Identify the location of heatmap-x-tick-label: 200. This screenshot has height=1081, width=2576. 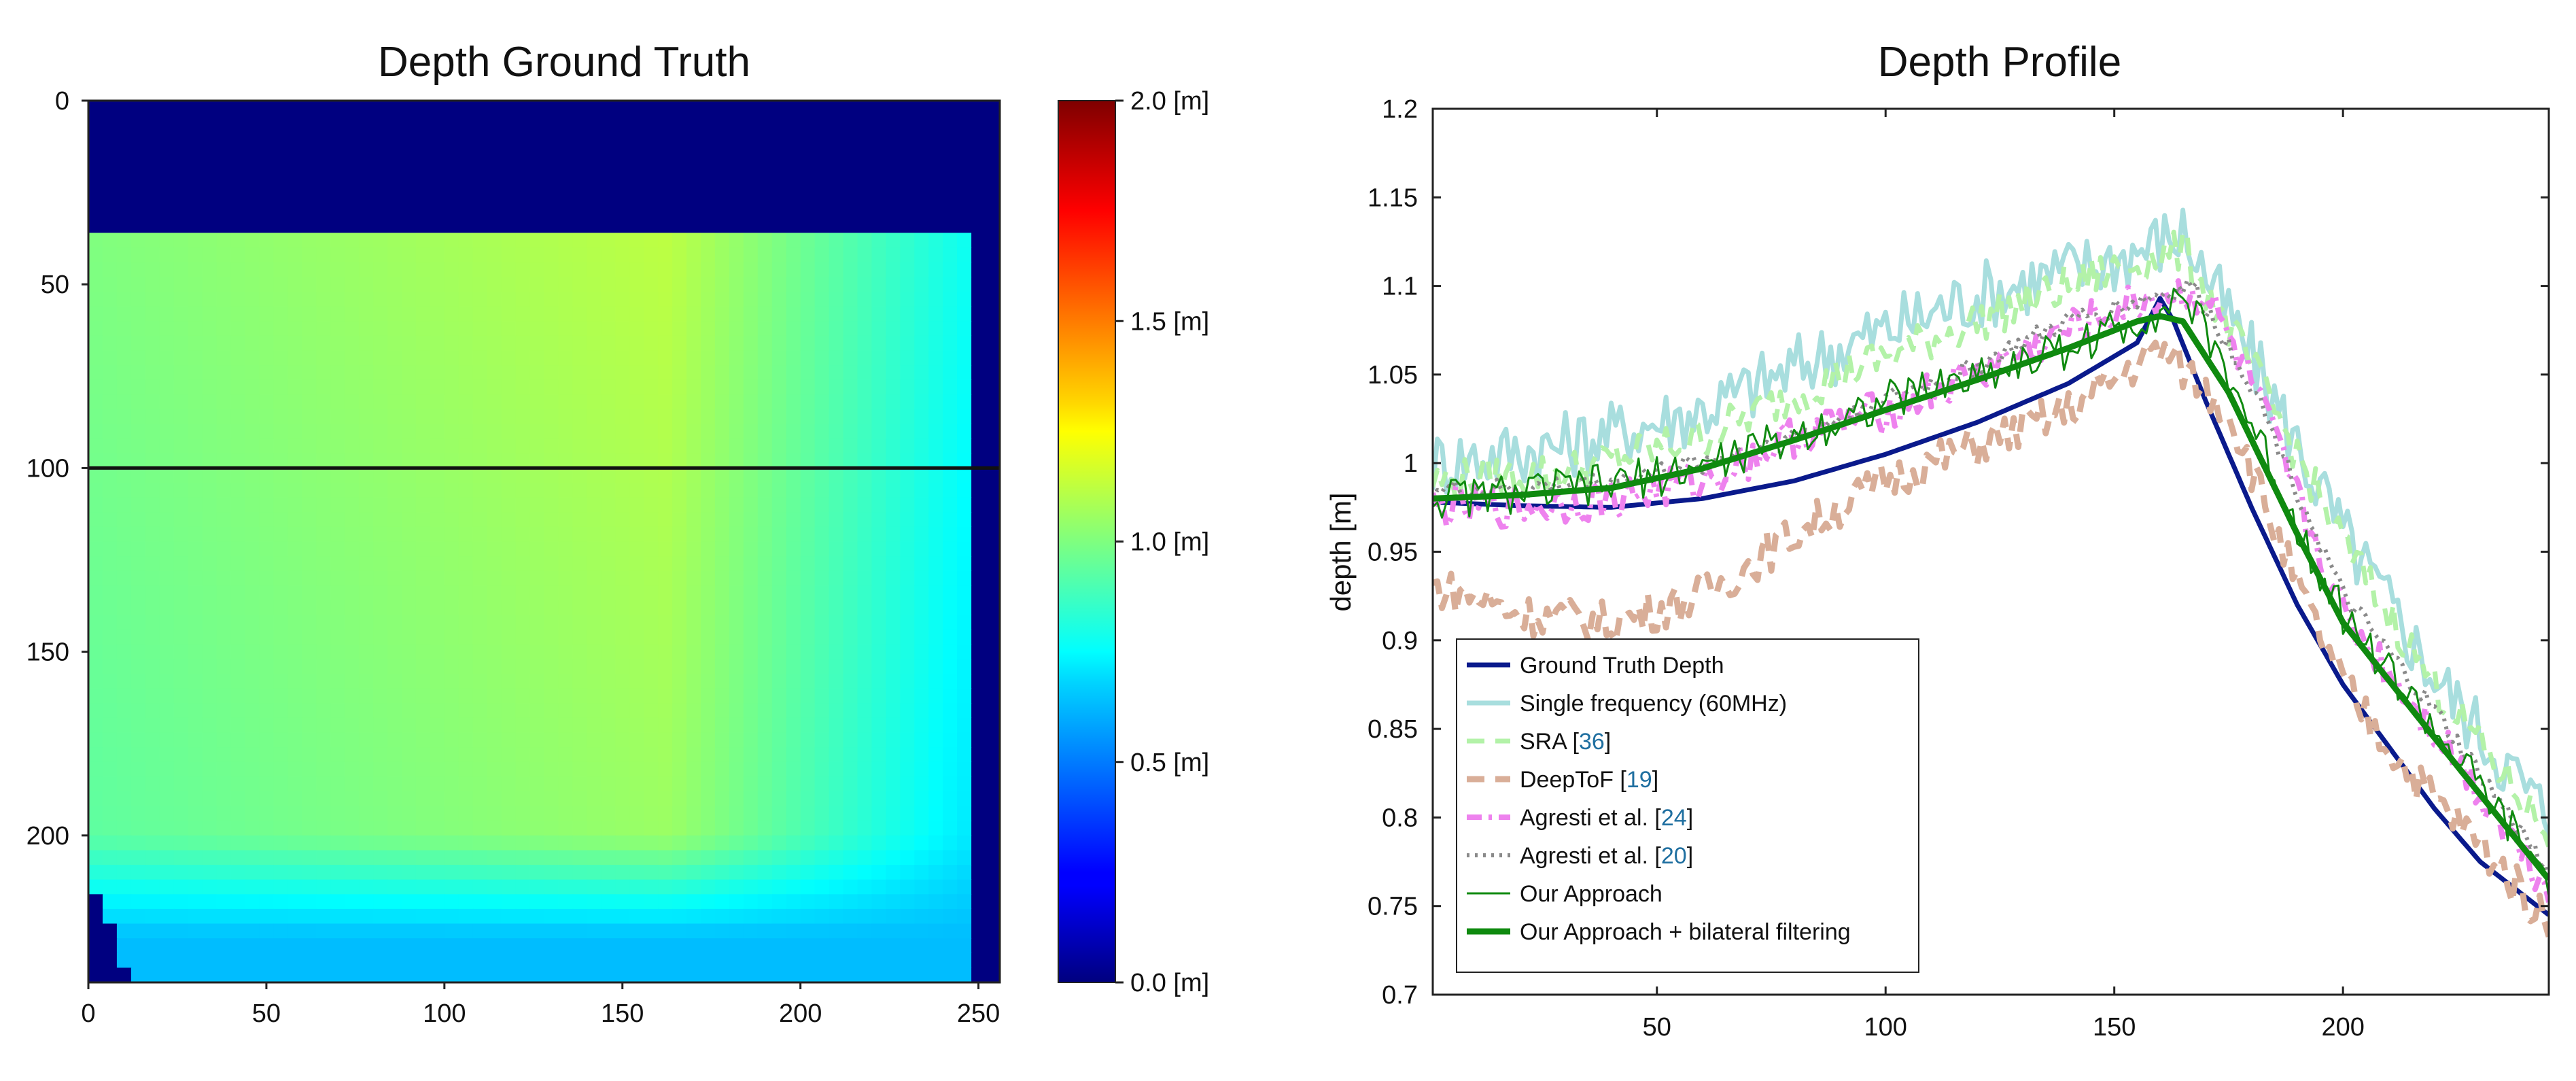
(800, 1013).